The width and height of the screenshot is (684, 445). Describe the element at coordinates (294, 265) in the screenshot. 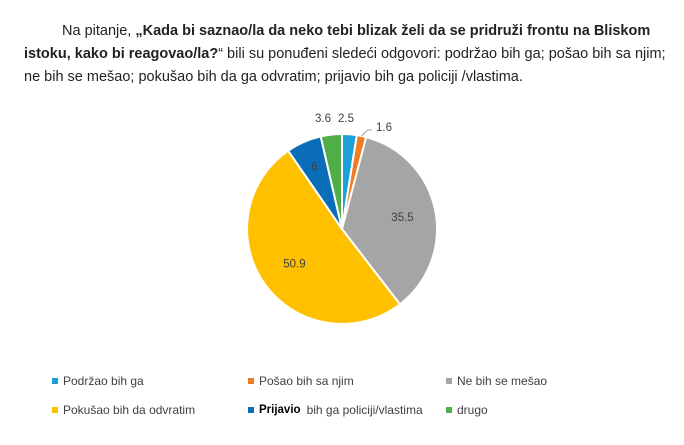

I see `slice-label-pokusao: 50.9` at that location.